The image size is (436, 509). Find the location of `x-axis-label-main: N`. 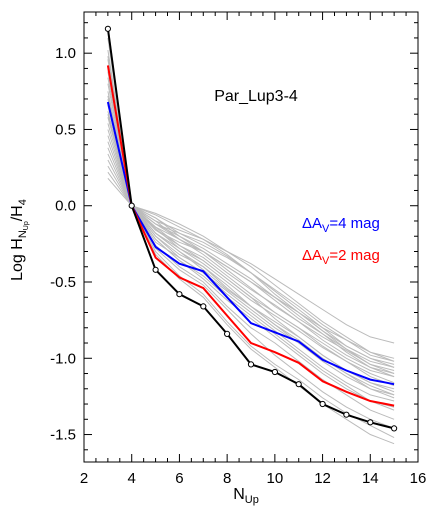

x-axis-label-main: N is located at coordinates (239, 494).